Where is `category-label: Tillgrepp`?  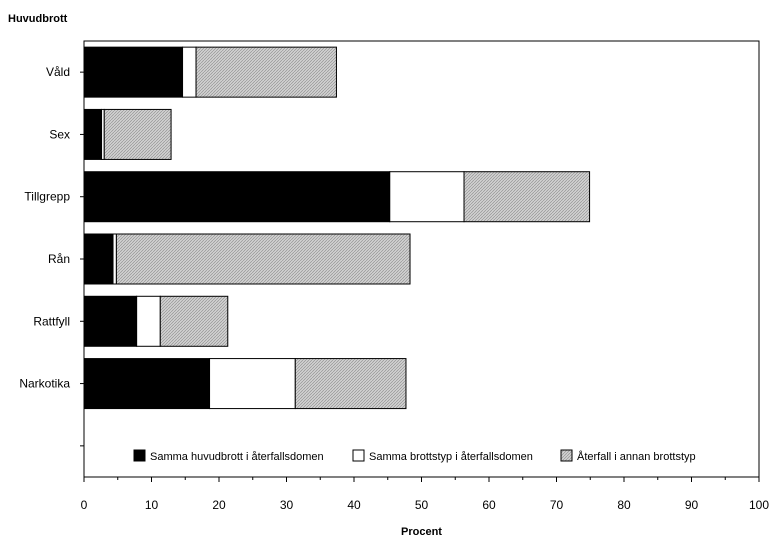
category-label: Tillgrepp is located at coordinates (47, 197).